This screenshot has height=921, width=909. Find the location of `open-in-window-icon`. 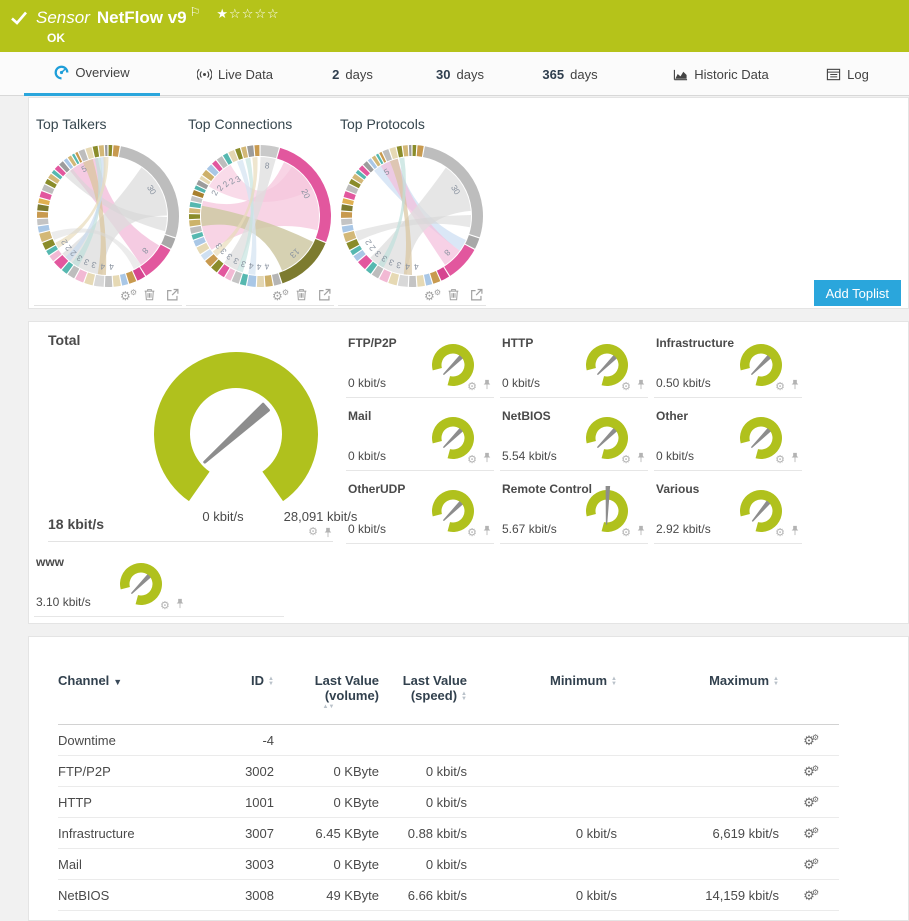

open-in-window-icon is located at coordinates (325, 294).